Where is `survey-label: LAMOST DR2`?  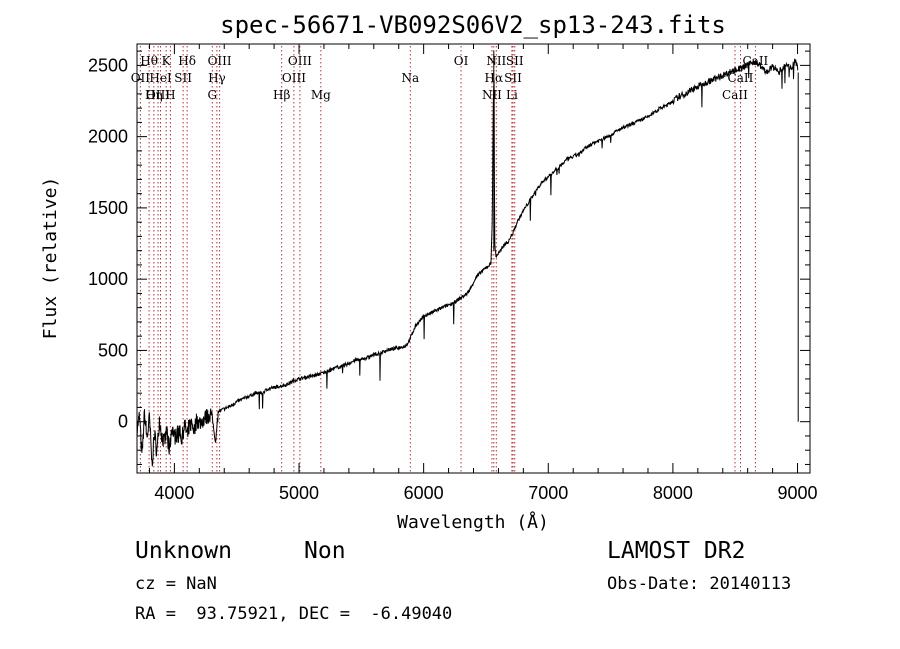
survey-label: LAMOST DR2 is located at coordinates (676, 551).